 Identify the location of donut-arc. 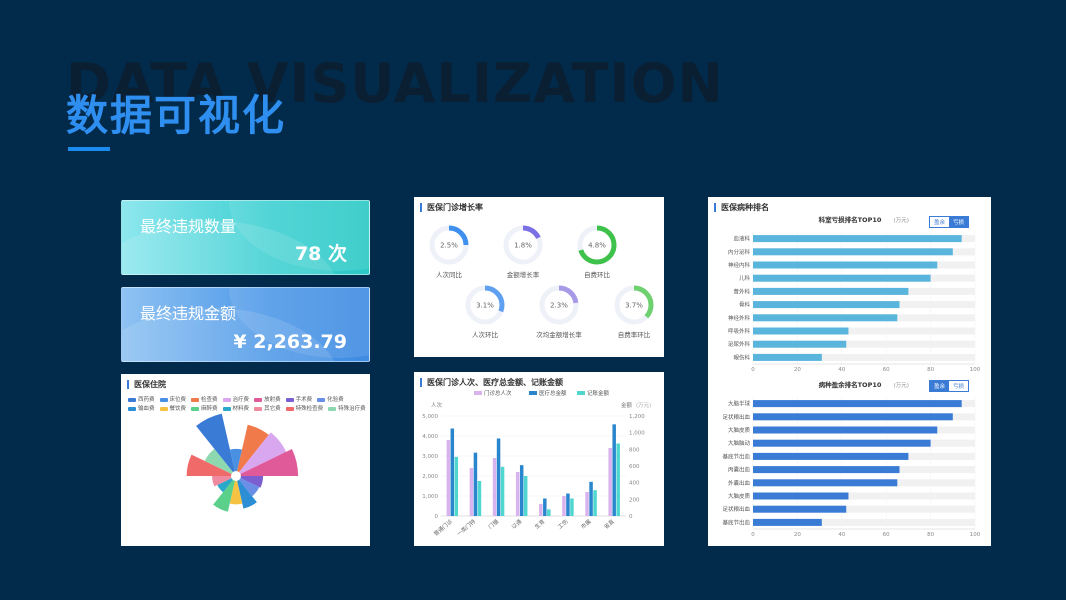
(634, 305).